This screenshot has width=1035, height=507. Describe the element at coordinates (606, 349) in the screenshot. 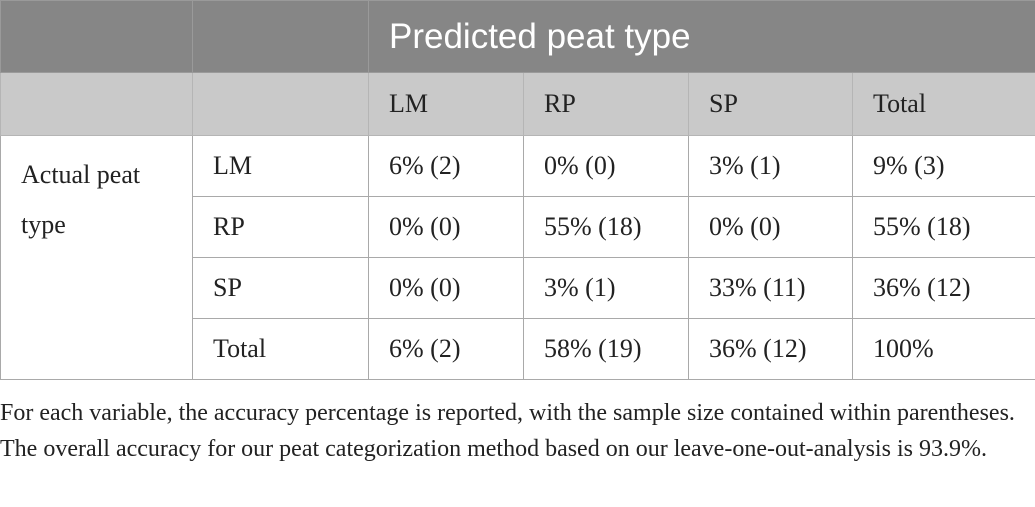

I see `table-cell: 58% (19)` at that location.